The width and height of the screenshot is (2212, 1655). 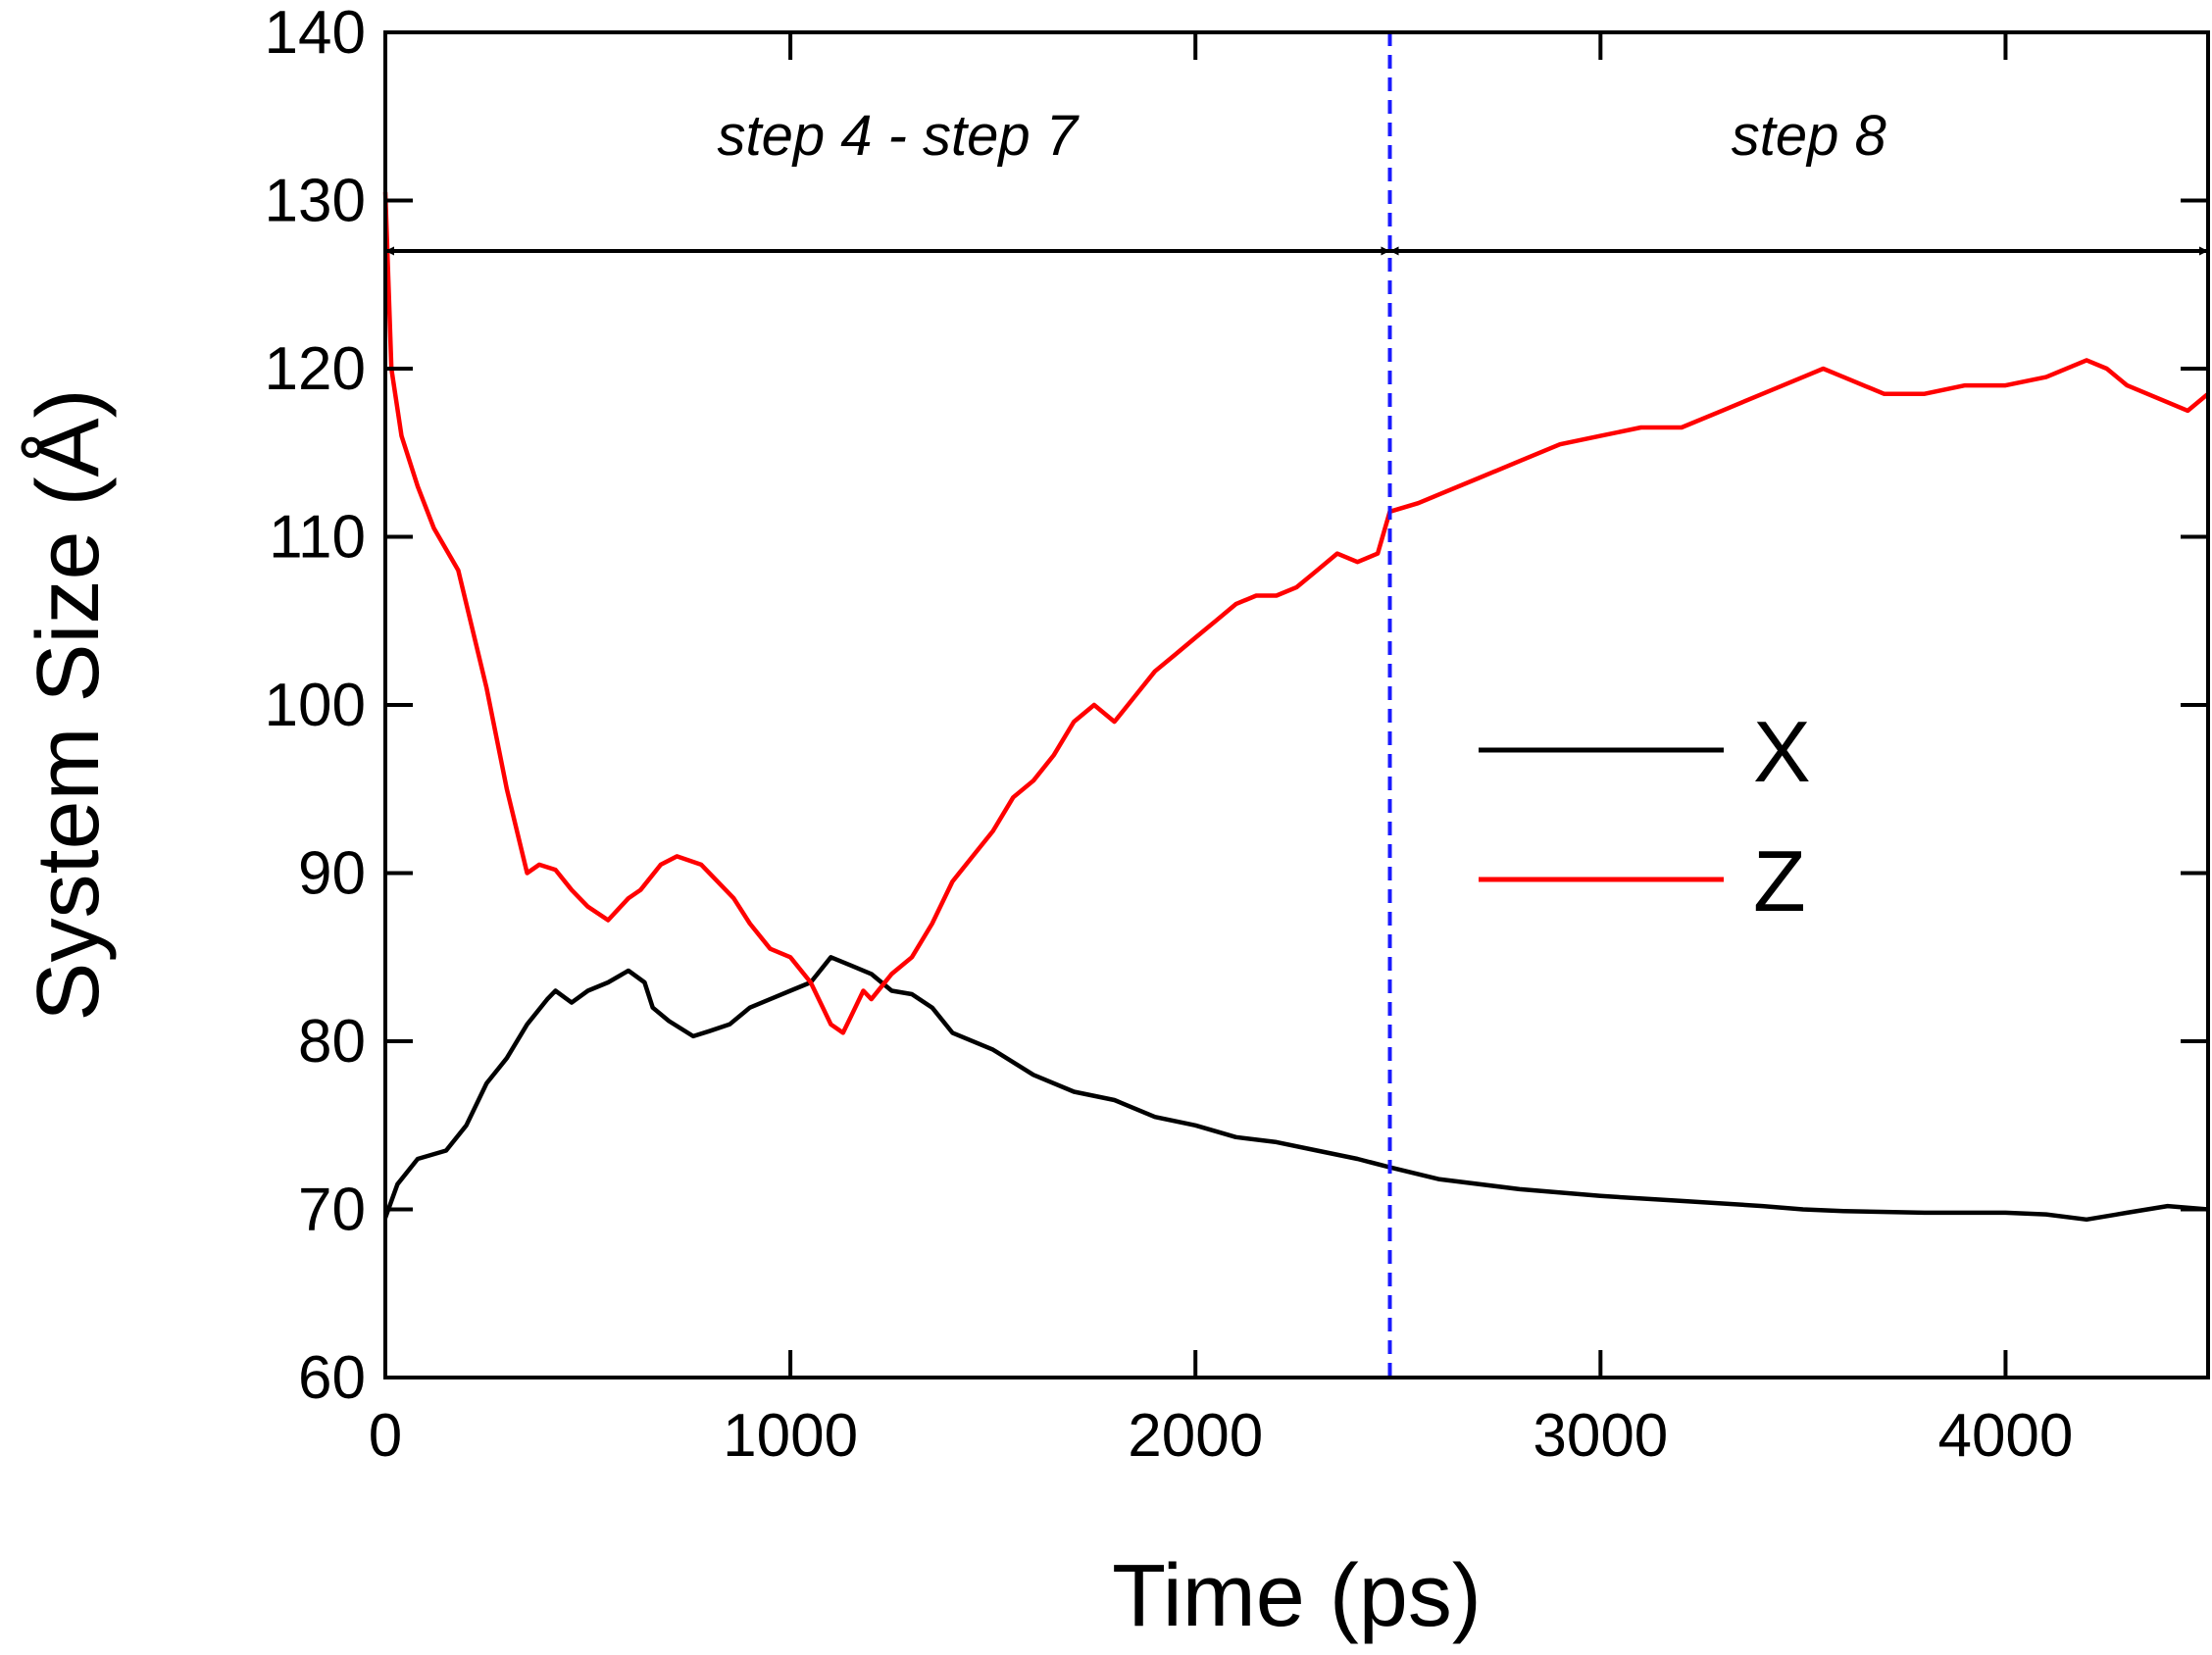 I want to click on x-tick-label: 4000, so click(x=2005, y=1436).